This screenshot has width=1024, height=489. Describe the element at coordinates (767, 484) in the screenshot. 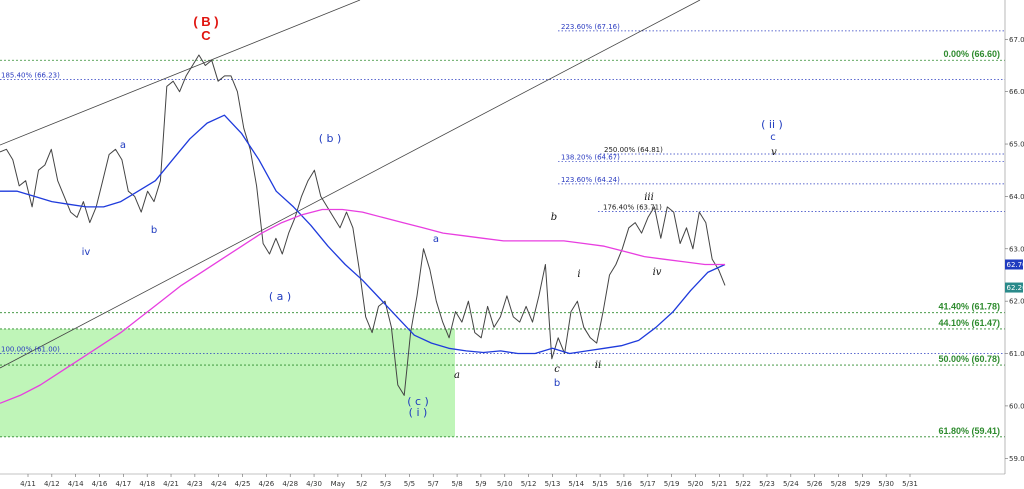

I see `x-tick-label: 5/23` at that location.